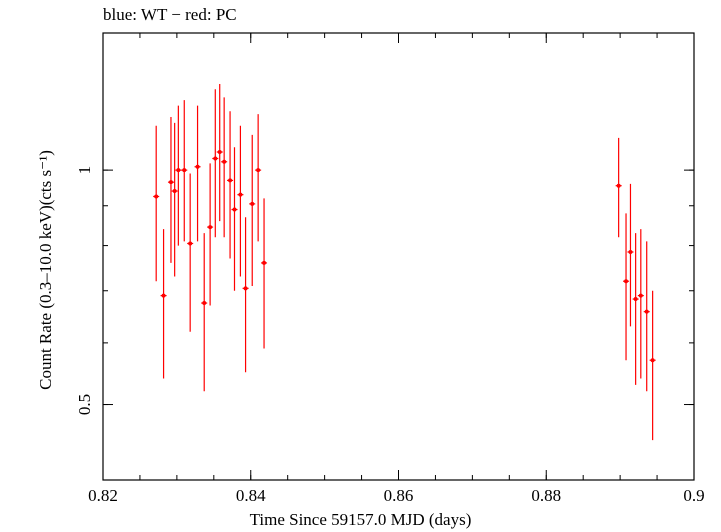  Describe the element at coordinates (251, 495) in the screenshot. I see `x-tick-label: 0.84` at that location.